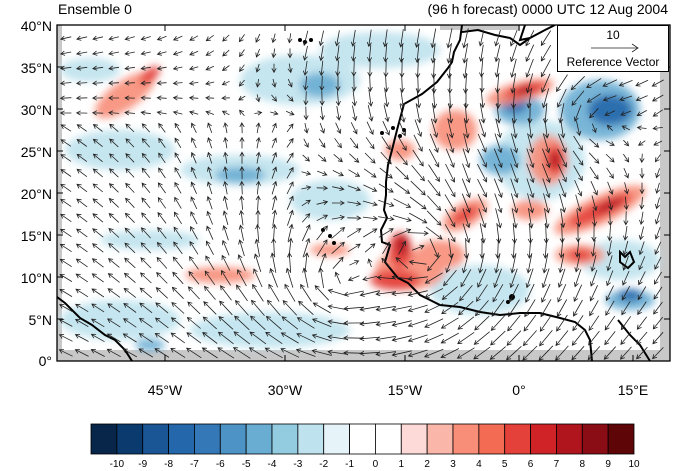 The image size is (673, 471). Describe the element at coordinates (530, 464) in the screenshot. I see `colorbar-label: 6` at that location.